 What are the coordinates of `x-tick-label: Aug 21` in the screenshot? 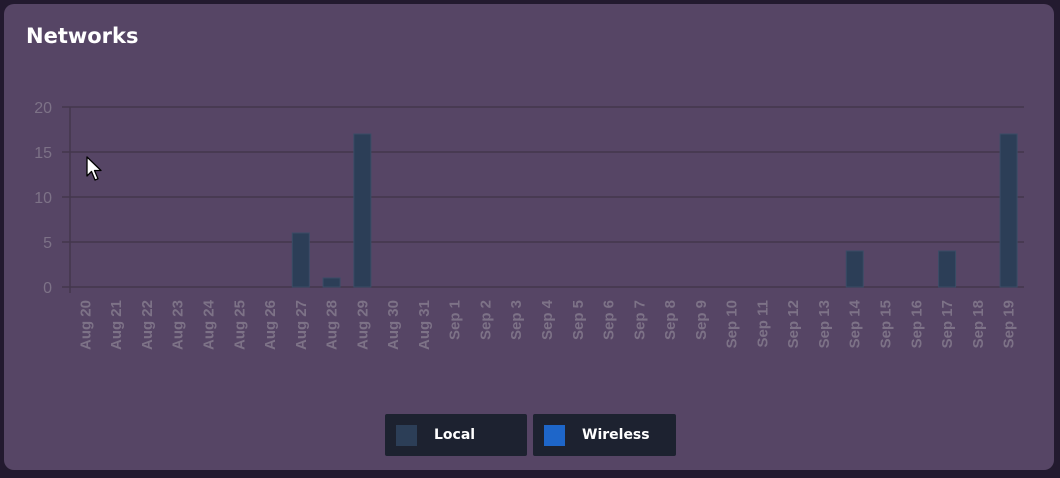 It's located at (116, 325).